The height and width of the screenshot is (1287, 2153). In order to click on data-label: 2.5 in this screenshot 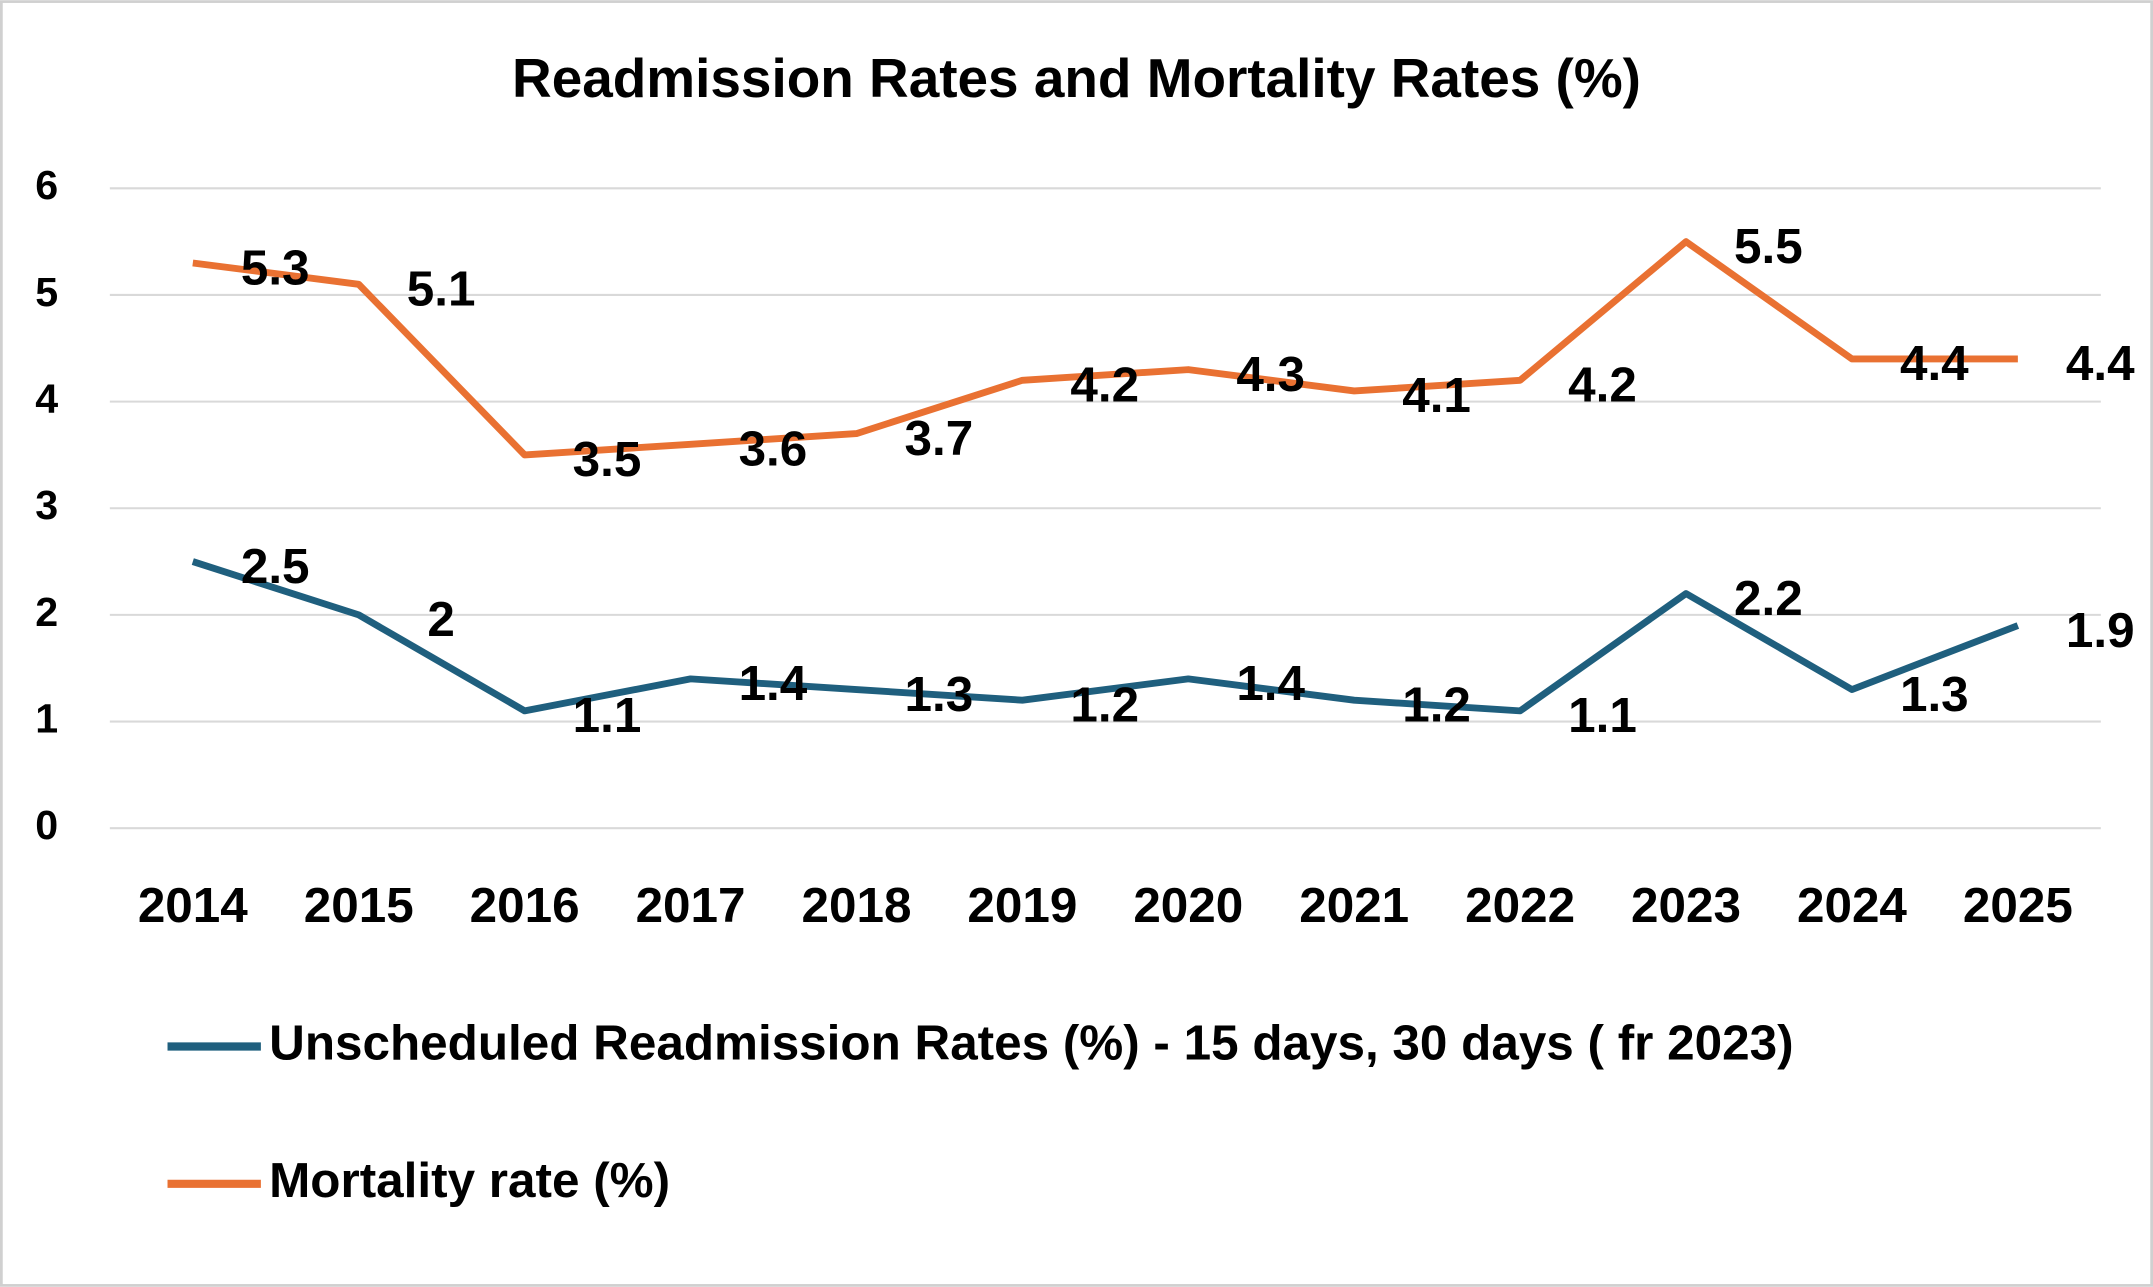, I will do `click(275, 566)`.